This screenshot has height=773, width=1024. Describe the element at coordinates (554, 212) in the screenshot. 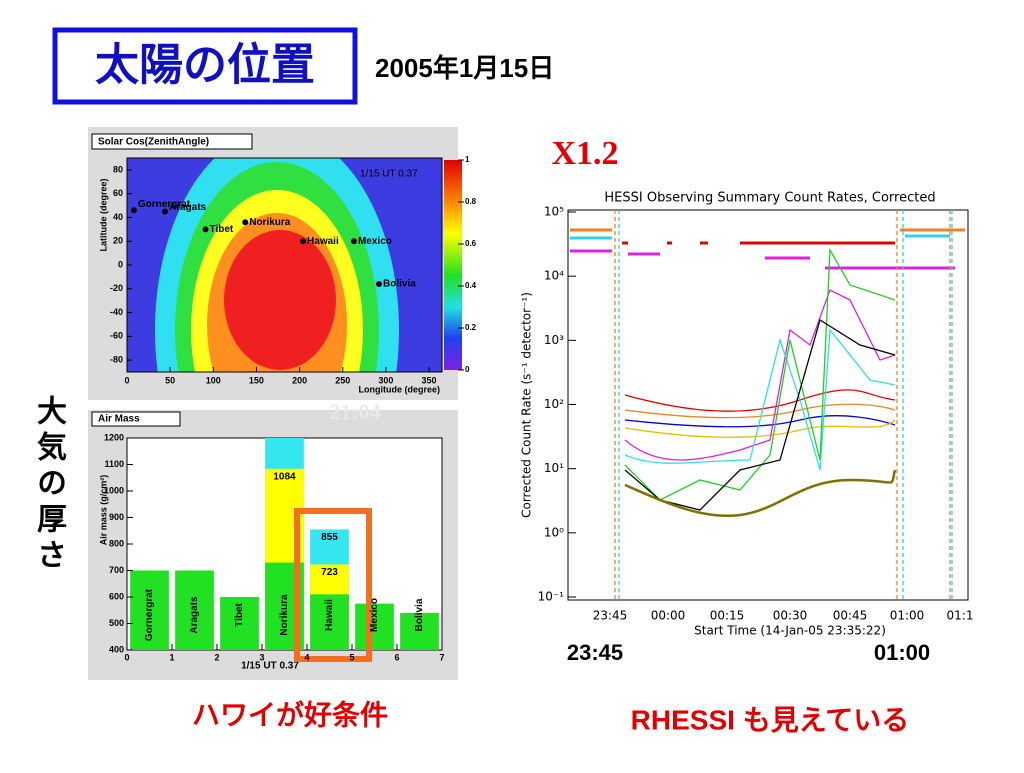

I see `y-tick-label: 10⁵` at that location.